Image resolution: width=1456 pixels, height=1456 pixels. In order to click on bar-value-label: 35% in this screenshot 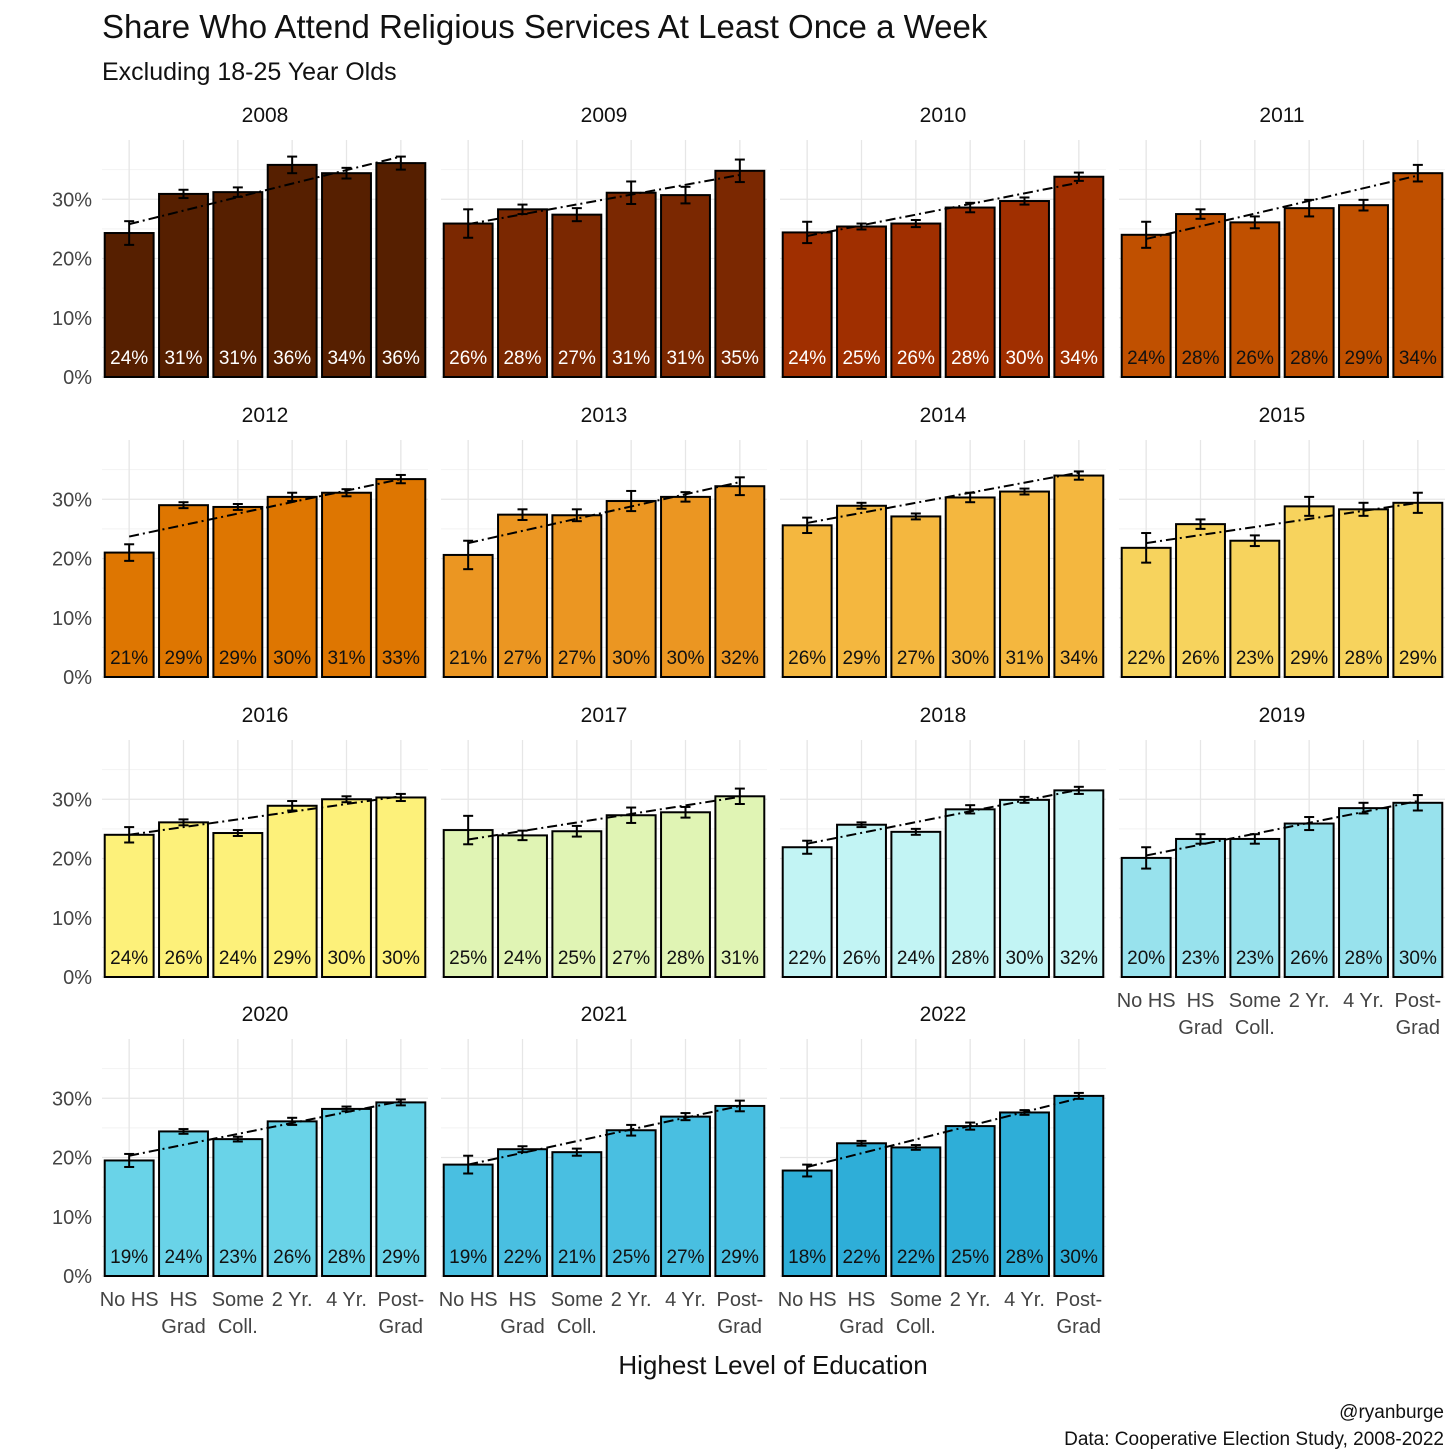, I will do `click(740, 358)`.